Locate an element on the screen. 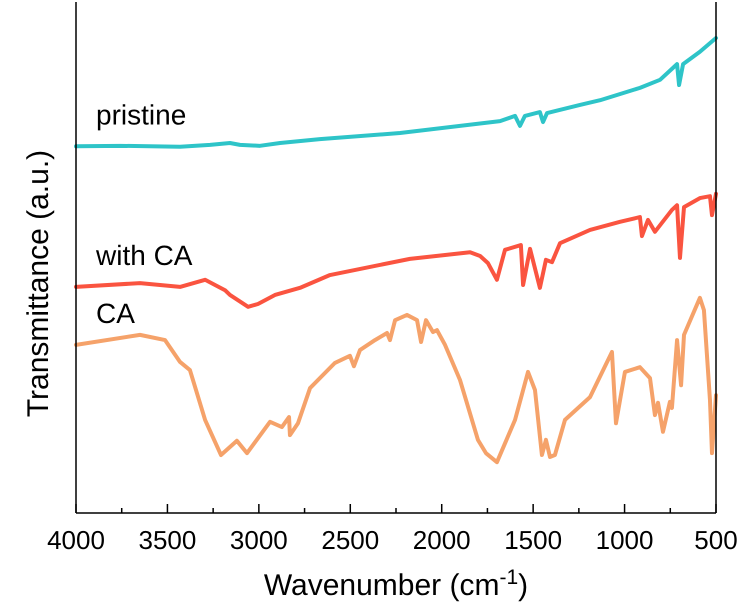  x-tick-label: 2000 is located at coordinates (441, 540).